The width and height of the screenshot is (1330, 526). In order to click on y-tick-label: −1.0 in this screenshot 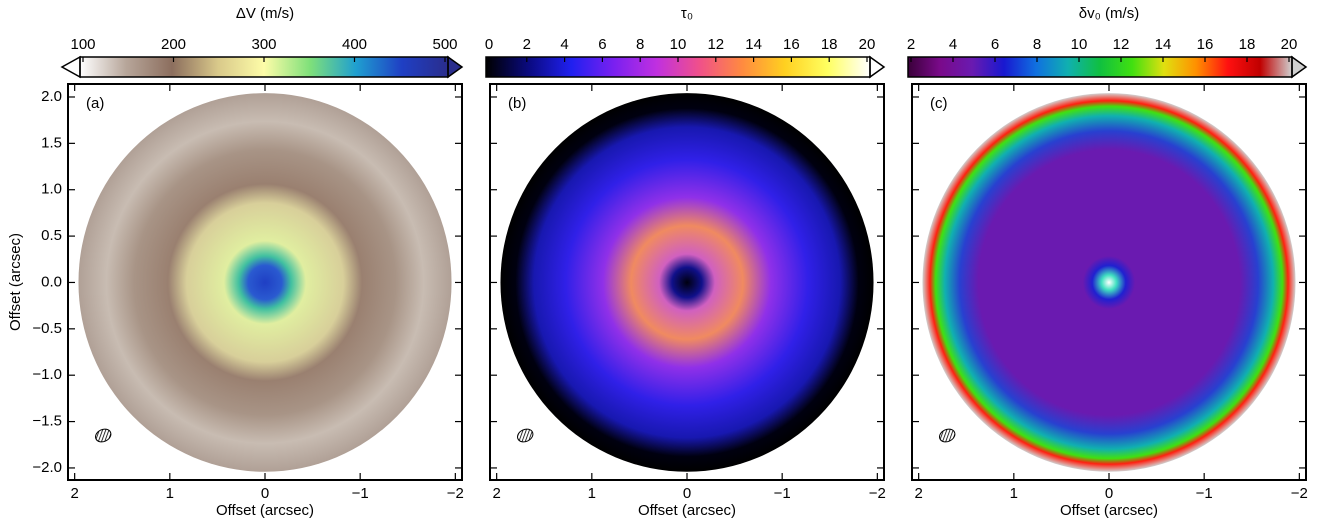, I will do `click(47, 374)`.